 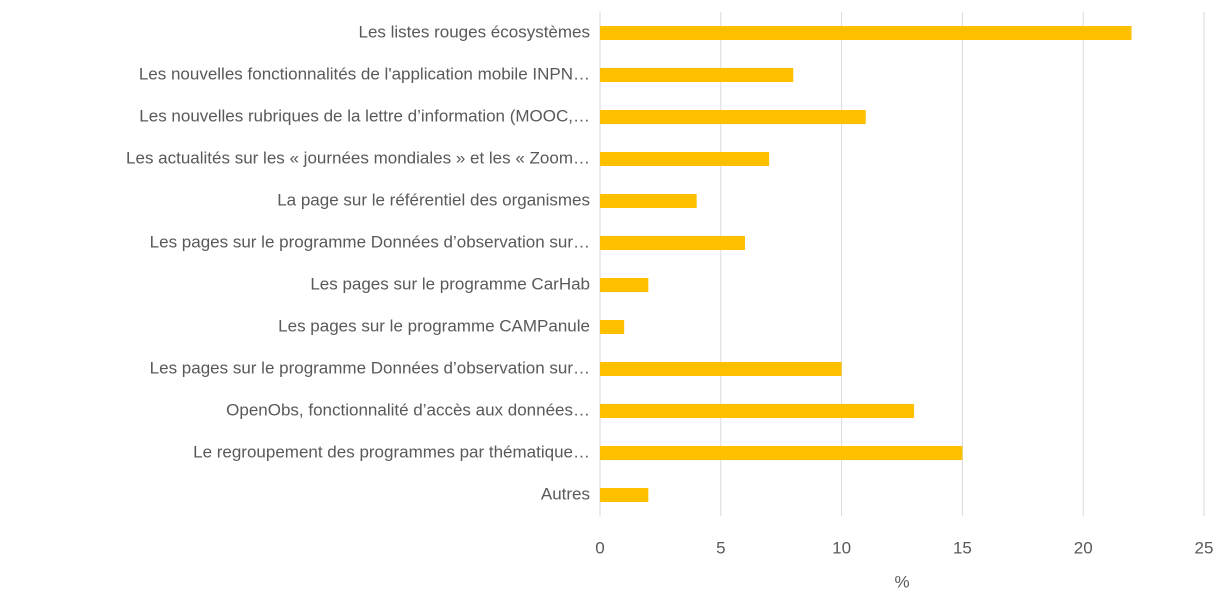 I want to click on x-tick-label: 10, so click(x=841, y=547).